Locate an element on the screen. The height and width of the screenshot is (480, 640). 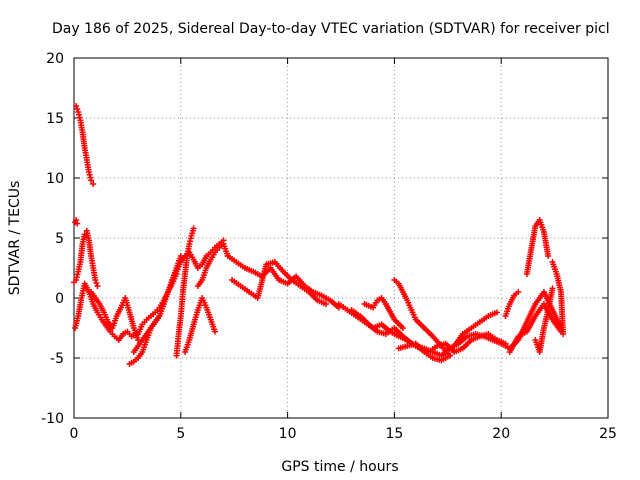
y-tick-label: 0 is located at coordinates (59, 299).